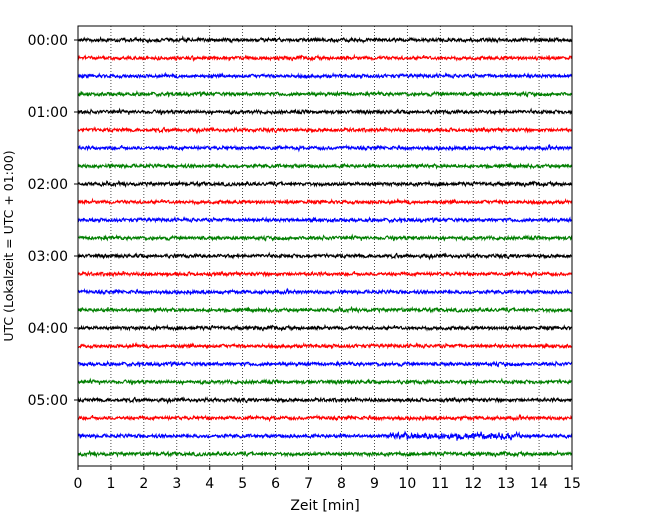  I want to click on x-tick-label: 9, so click(374, 484).